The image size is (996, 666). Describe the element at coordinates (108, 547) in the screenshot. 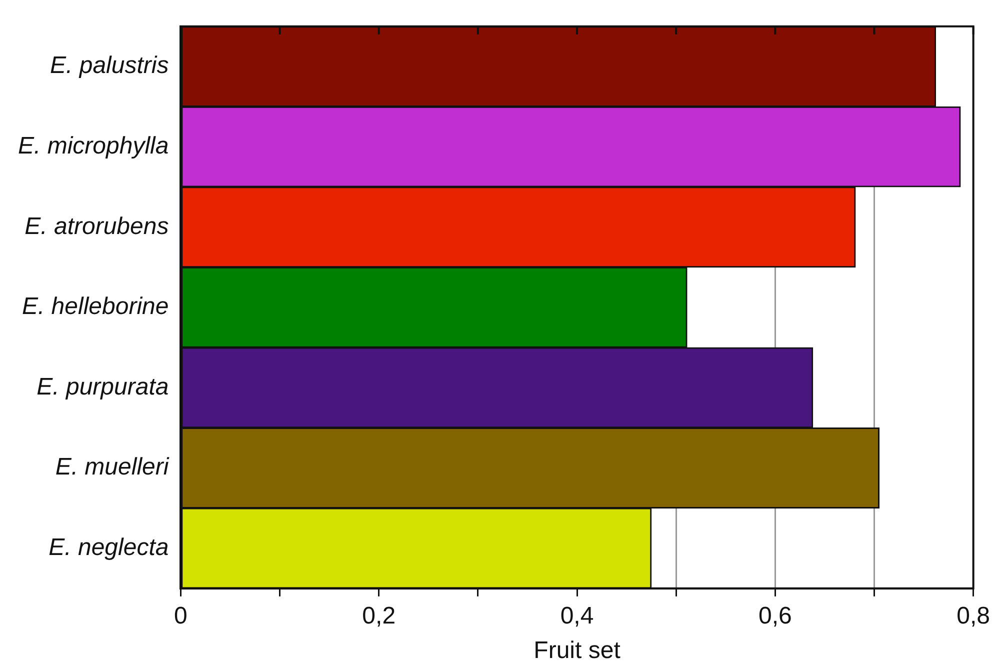

I see `y-tick-label: E. neglecta` at that location.